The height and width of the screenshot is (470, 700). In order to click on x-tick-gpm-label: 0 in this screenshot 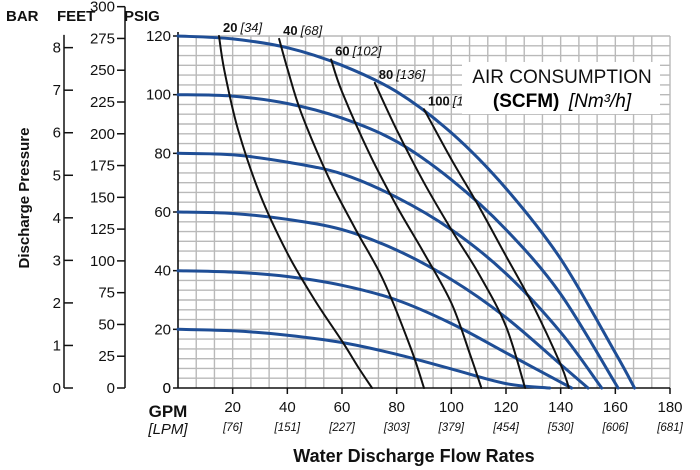, I will do `click(167, 388)`.